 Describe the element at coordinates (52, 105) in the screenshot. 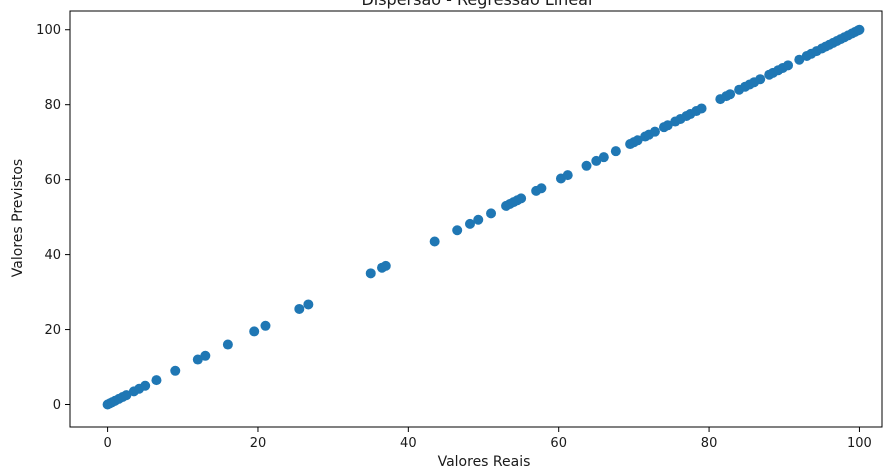

I see `y-tick-label: 80` at that location.